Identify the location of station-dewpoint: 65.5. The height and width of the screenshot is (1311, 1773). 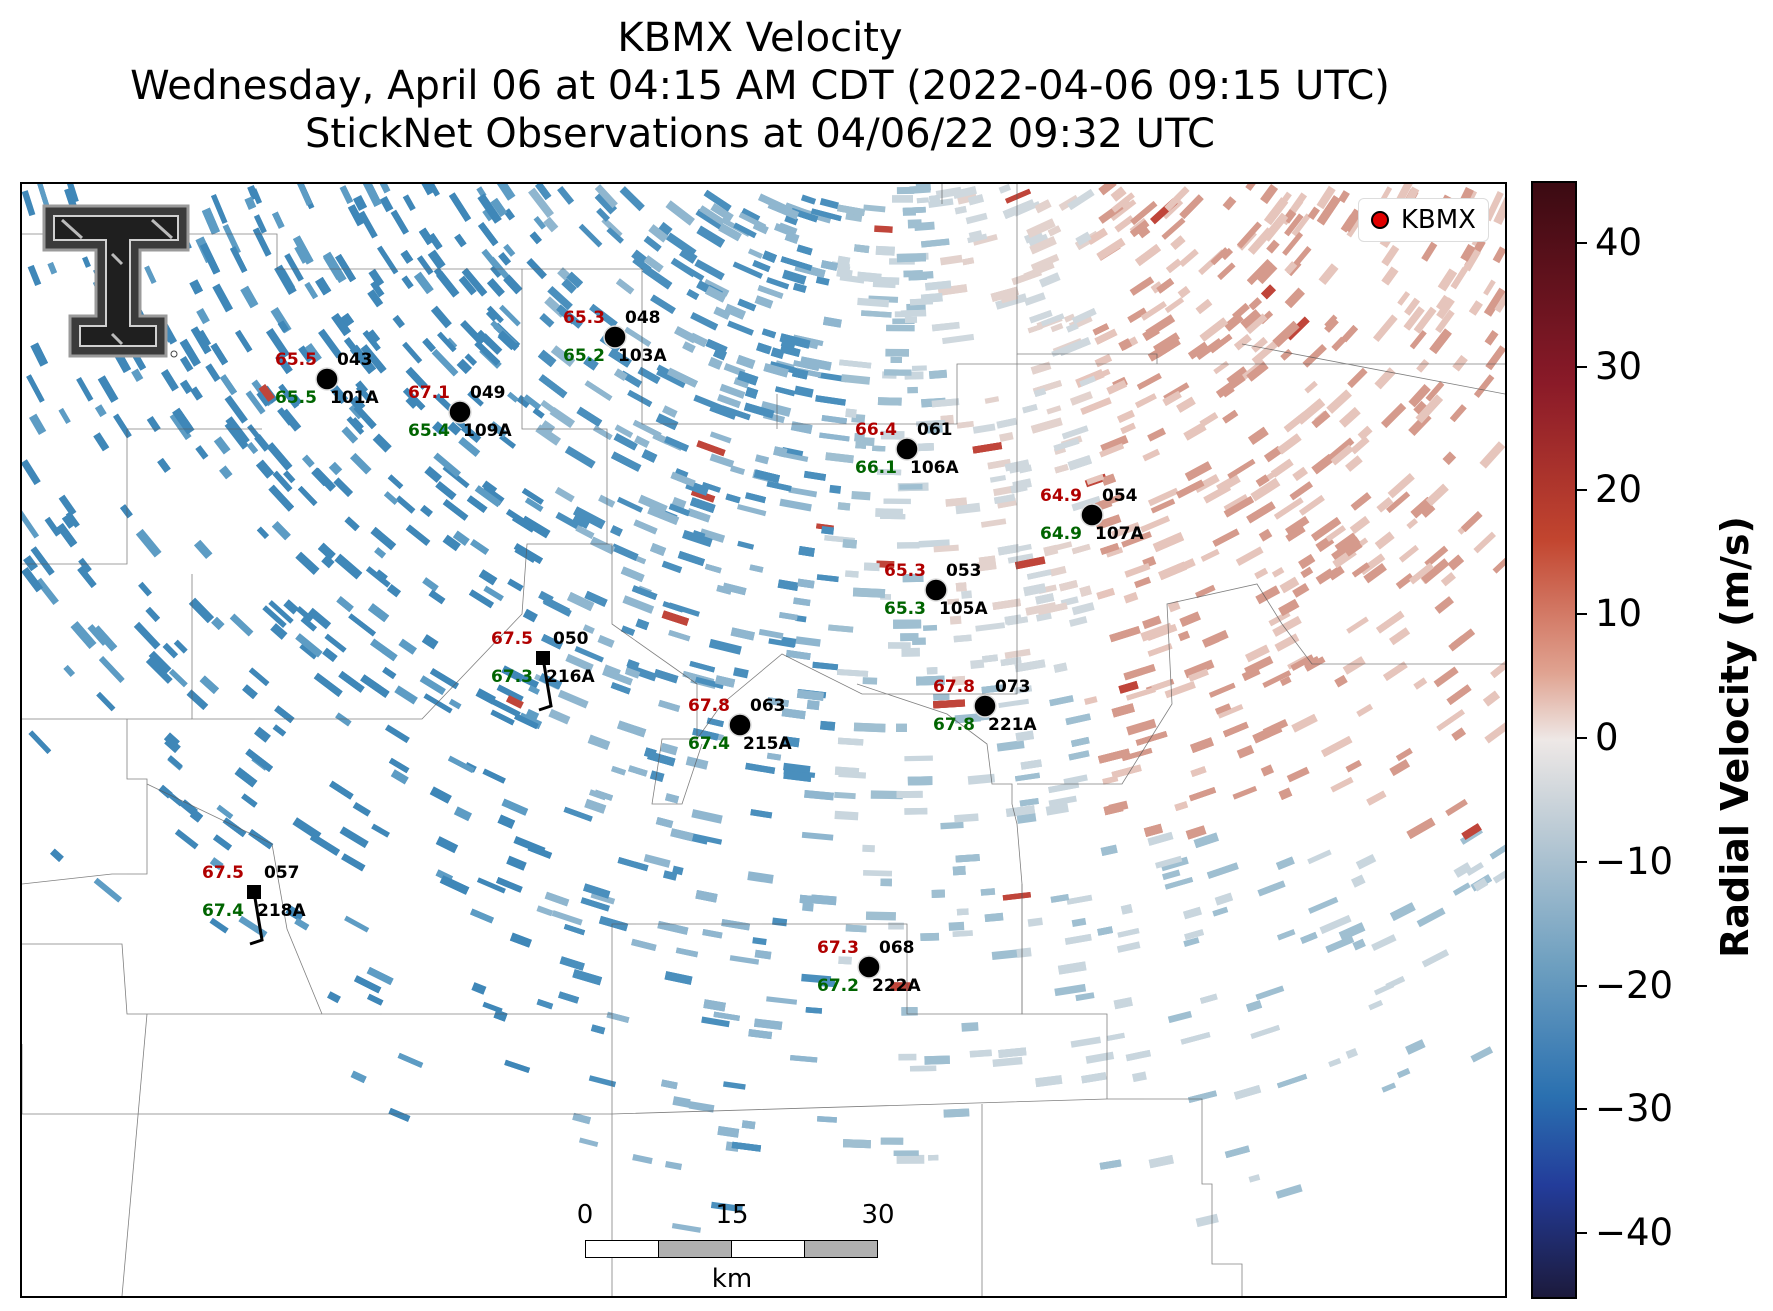
(296, 398).